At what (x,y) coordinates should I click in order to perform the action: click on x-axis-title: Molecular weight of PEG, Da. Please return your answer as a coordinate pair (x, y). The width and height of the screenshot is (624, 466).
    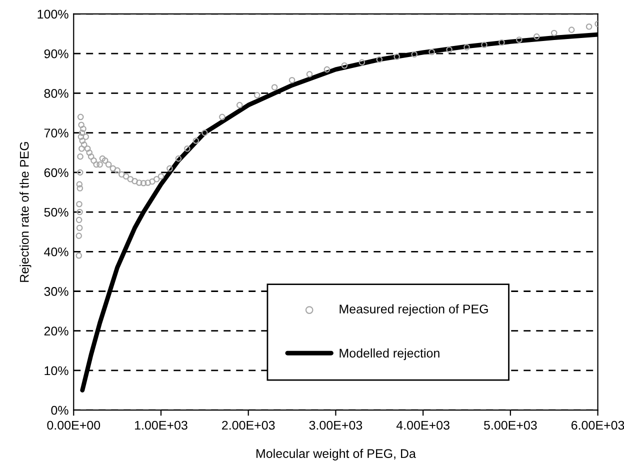
    Looking at the image, I should click on (336, 454).